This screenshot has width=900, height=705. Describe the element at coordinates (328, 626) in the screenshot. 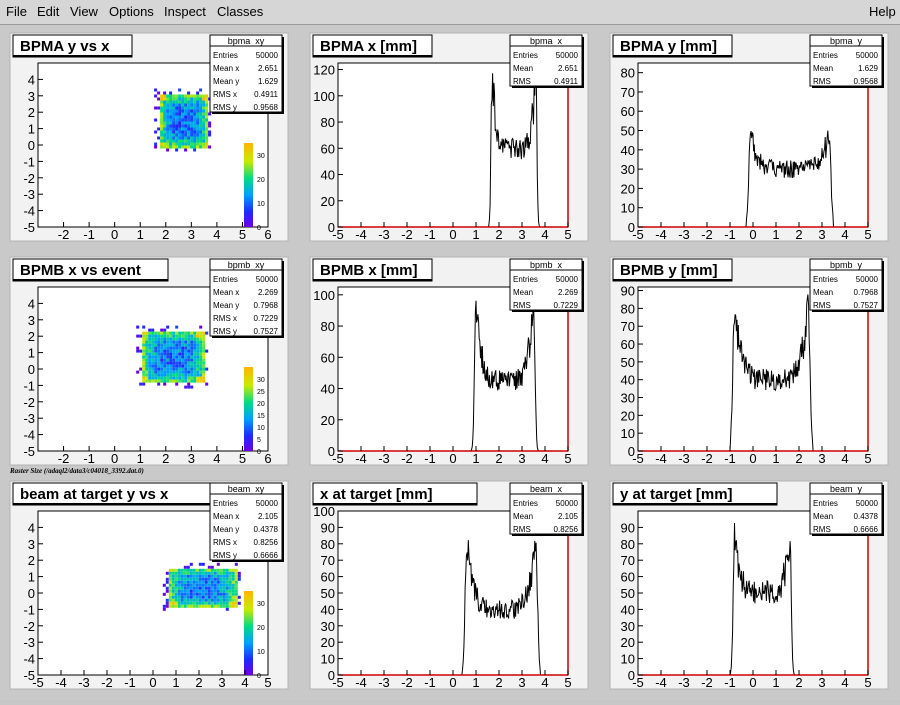

I see `y-tick-label: 30` at that location.